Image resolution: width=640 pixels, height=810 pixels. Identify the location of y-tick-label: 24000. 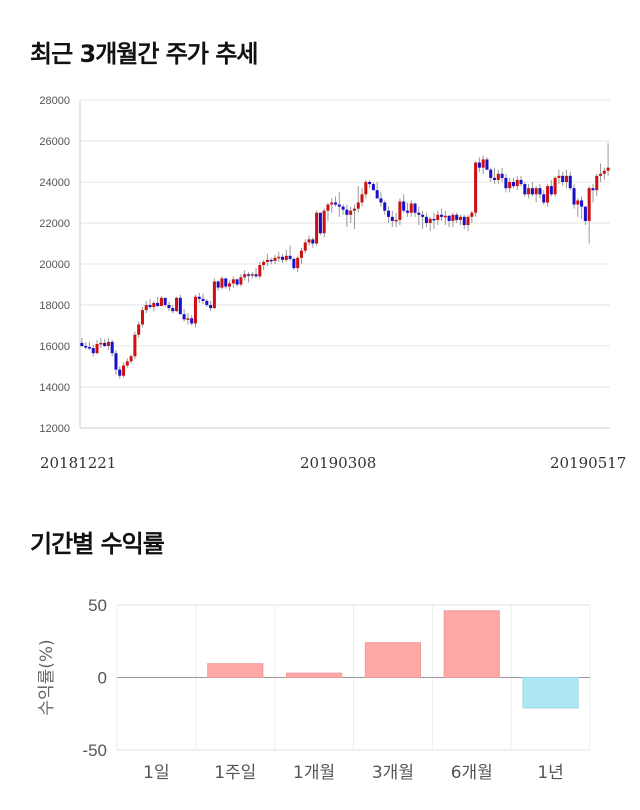
(54, 183).